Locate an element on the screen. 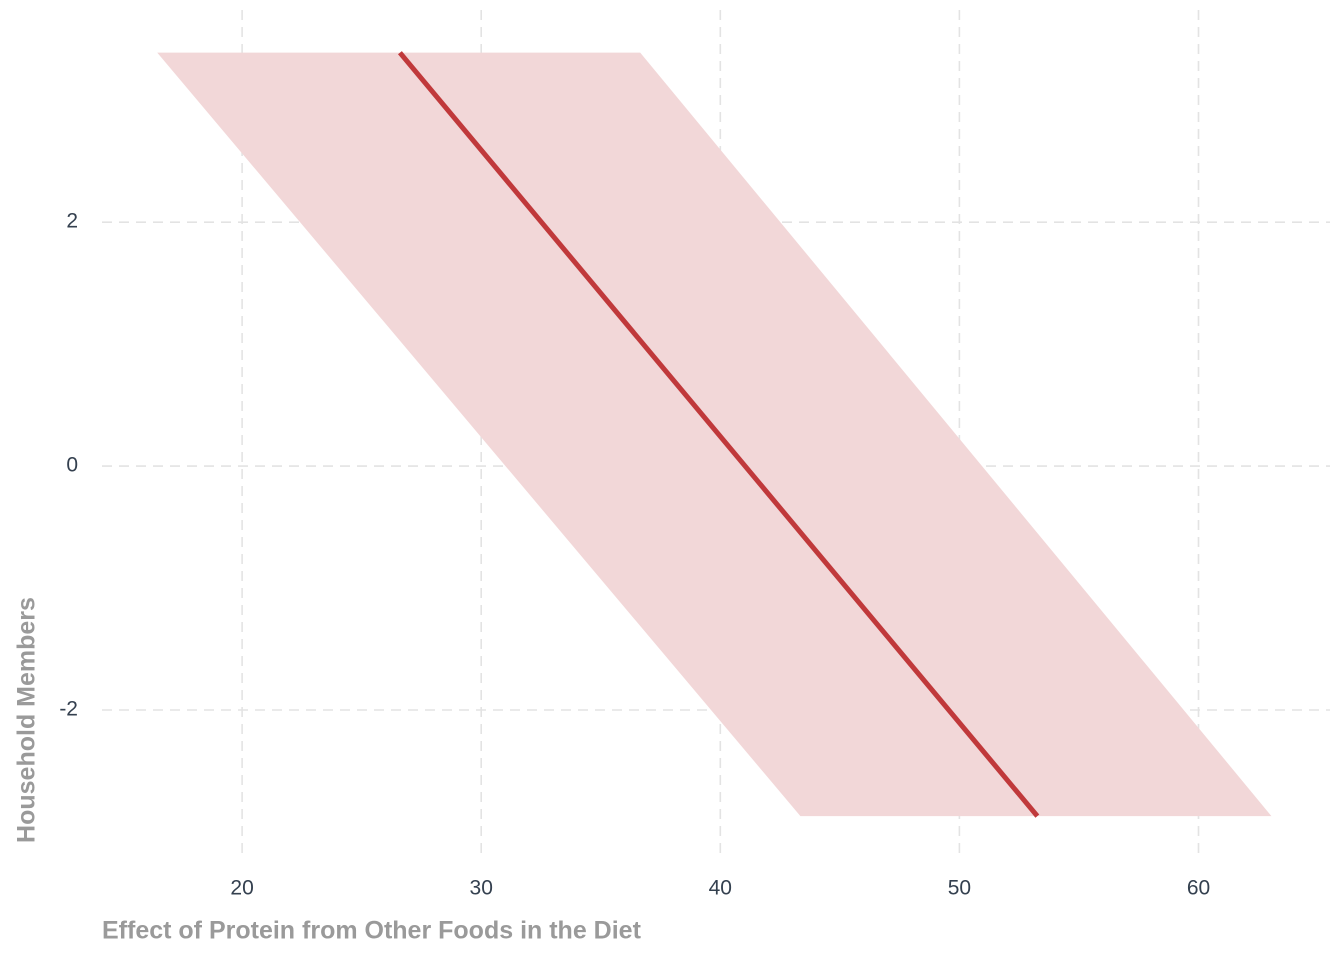 Image resolution: width=1344 pixels, height=960 pixels. y-tick-label: 0 is located at coordinates (72, 465).